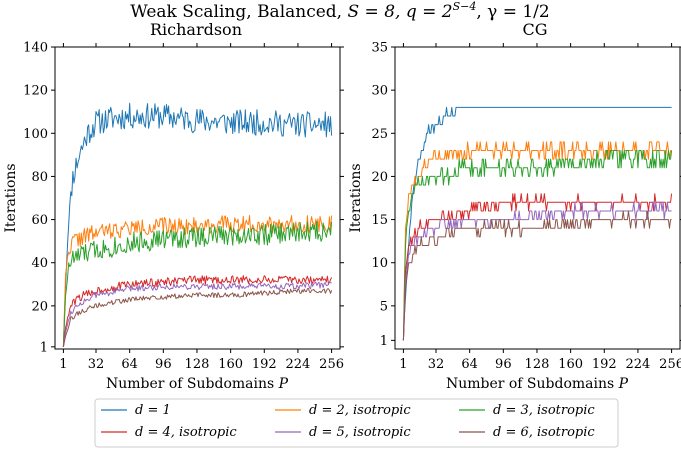 This screenshot has width=681, height=449. Describe the element at coordinates (537, 275) in the screenshot. I see `cg-series-line-d6` at that location.